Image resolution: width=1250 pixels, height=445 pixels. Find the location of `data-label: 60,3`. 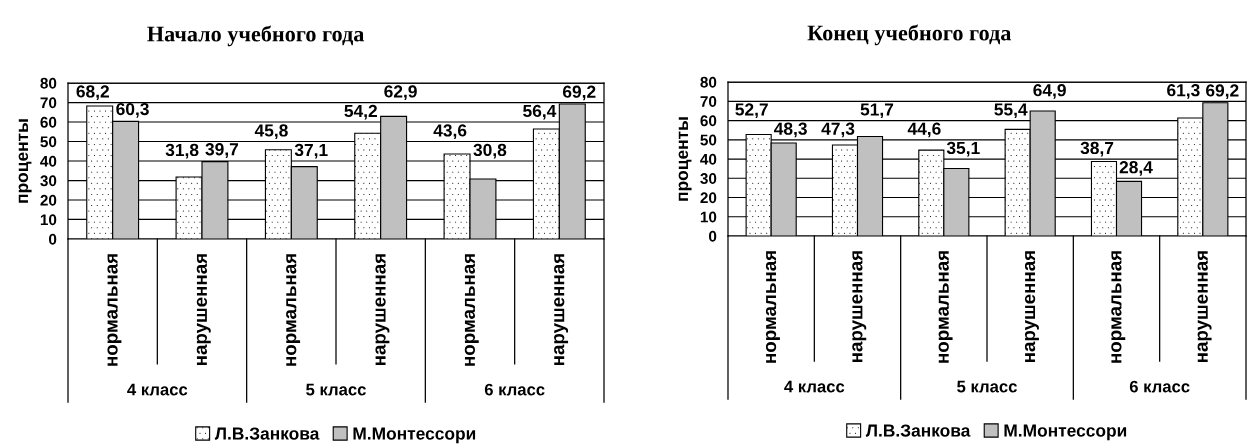

data-label: 60,3 is located at coordinates (132, 110).